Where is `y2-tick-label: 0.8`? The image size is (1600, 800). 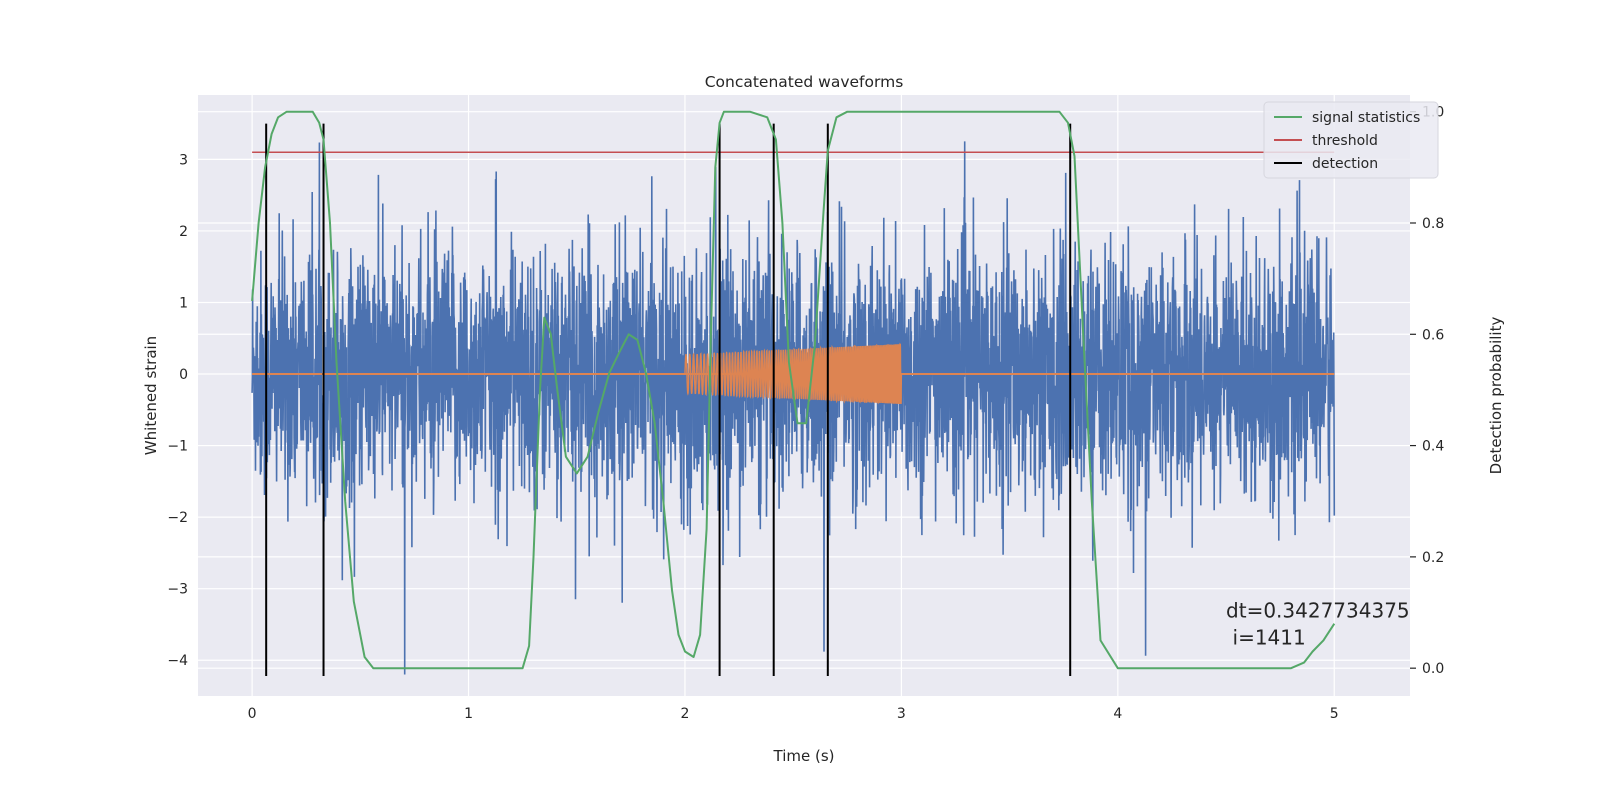 y2-tick-label: 0.8 is located at coordinates (1433, 224).